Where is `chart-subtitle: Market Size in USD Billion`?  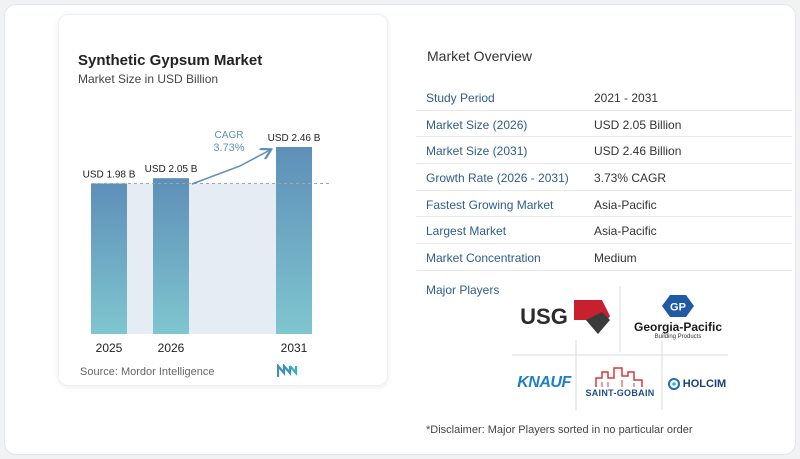 chart-subtitle: Market Size in USD Billion is located at coordinates (148, 79).